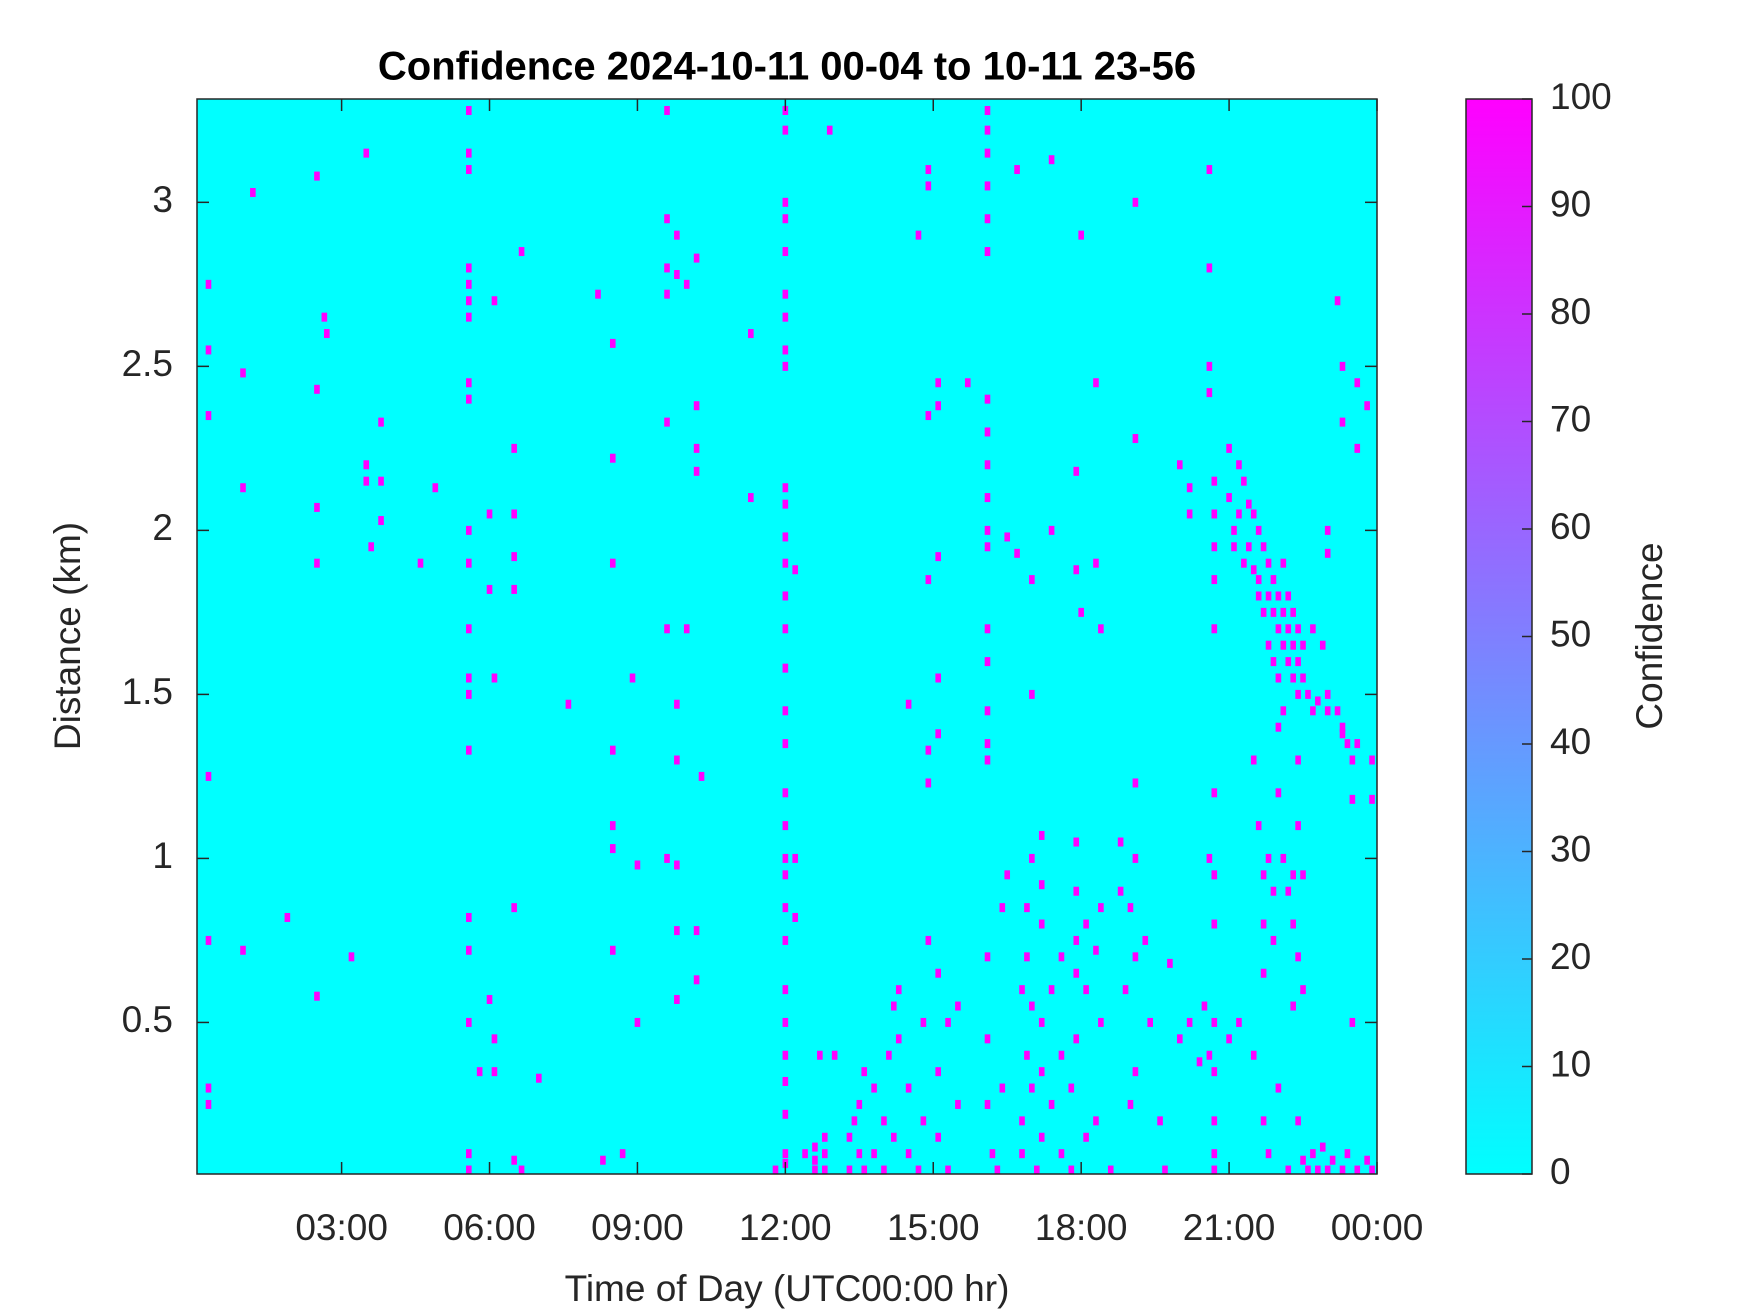  I want to click on y-tick-label: 0.5, so click(147, 1019).